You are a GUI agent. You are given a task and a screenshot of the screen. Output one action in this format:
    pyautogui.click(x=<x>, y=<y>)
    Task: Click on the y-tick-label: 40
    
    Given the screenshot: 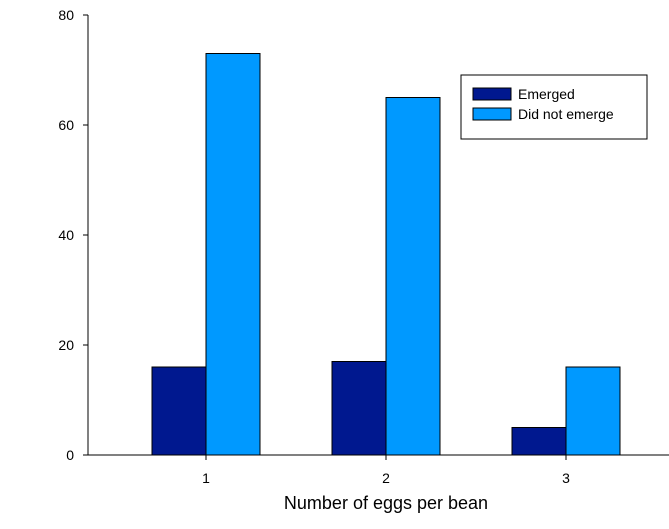 What is the action you would take?
    pyautogui.click(x=66, y=235)
    